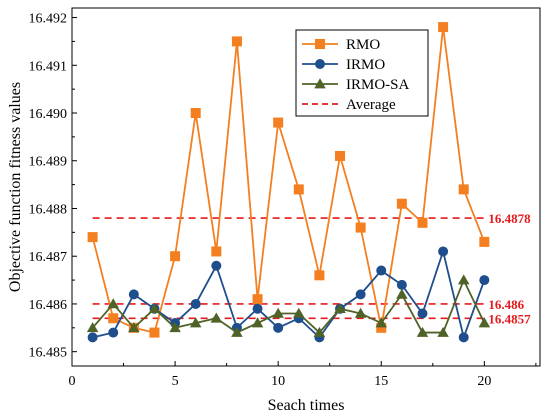 The image size is (550, 418). What do you see at coordinates (48, 209) in the screenshot?
I see `y-tick-label: 16.488` at bounding box center [48, 209].